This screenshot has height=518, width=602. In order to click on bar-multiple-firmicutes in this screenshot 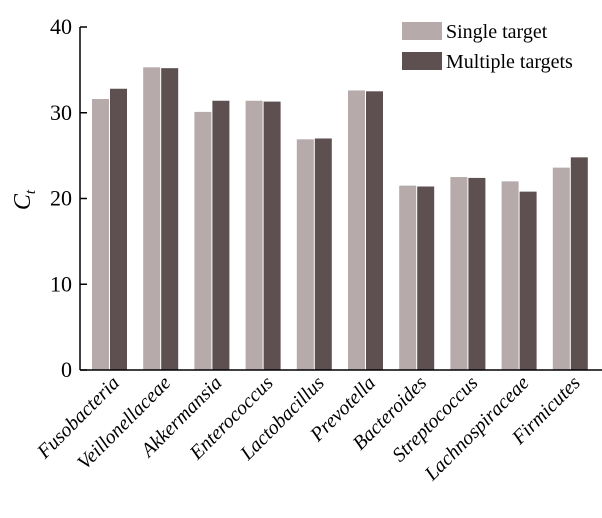, I will do `click(579, 263)`.